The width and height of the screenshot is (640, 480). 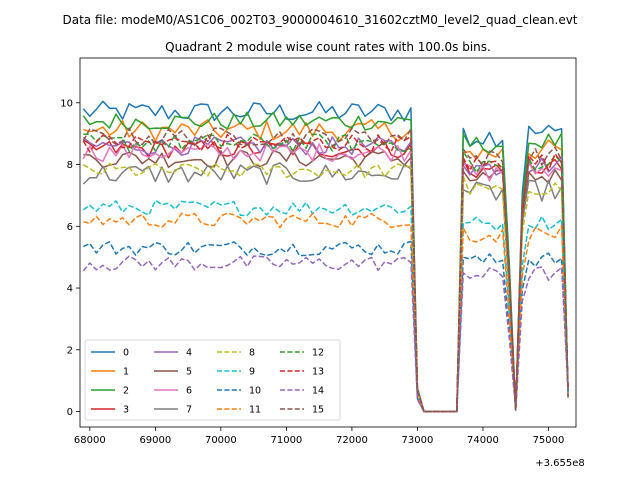 What do you see at coordinates (189, 353) in the screenshot?
I see `legend-label-4: 4` at bounding box center [189, 353].